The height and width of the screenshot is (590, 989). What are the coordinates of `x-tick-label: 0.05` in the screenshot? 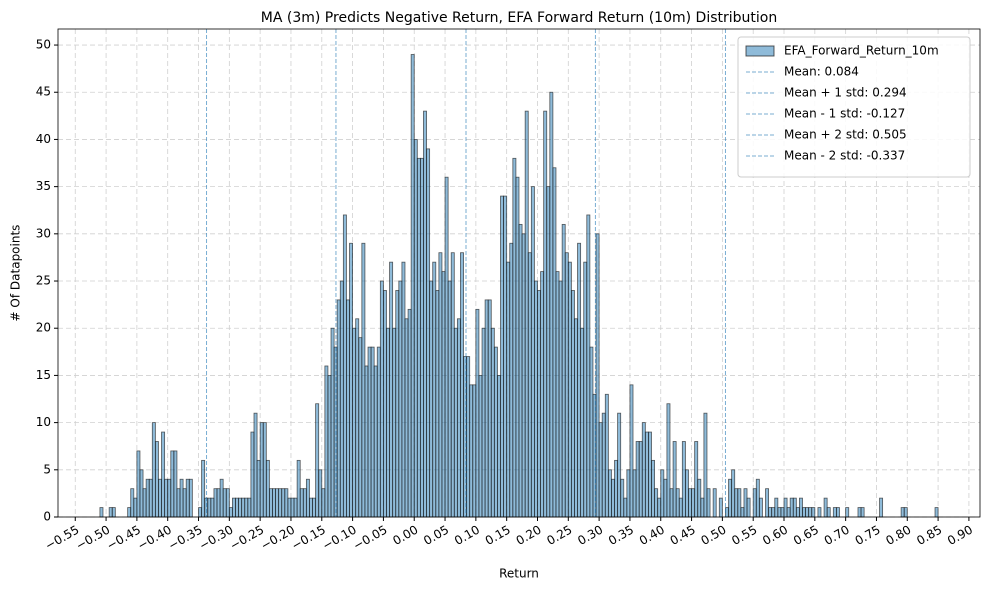 It's located at (436, 535).